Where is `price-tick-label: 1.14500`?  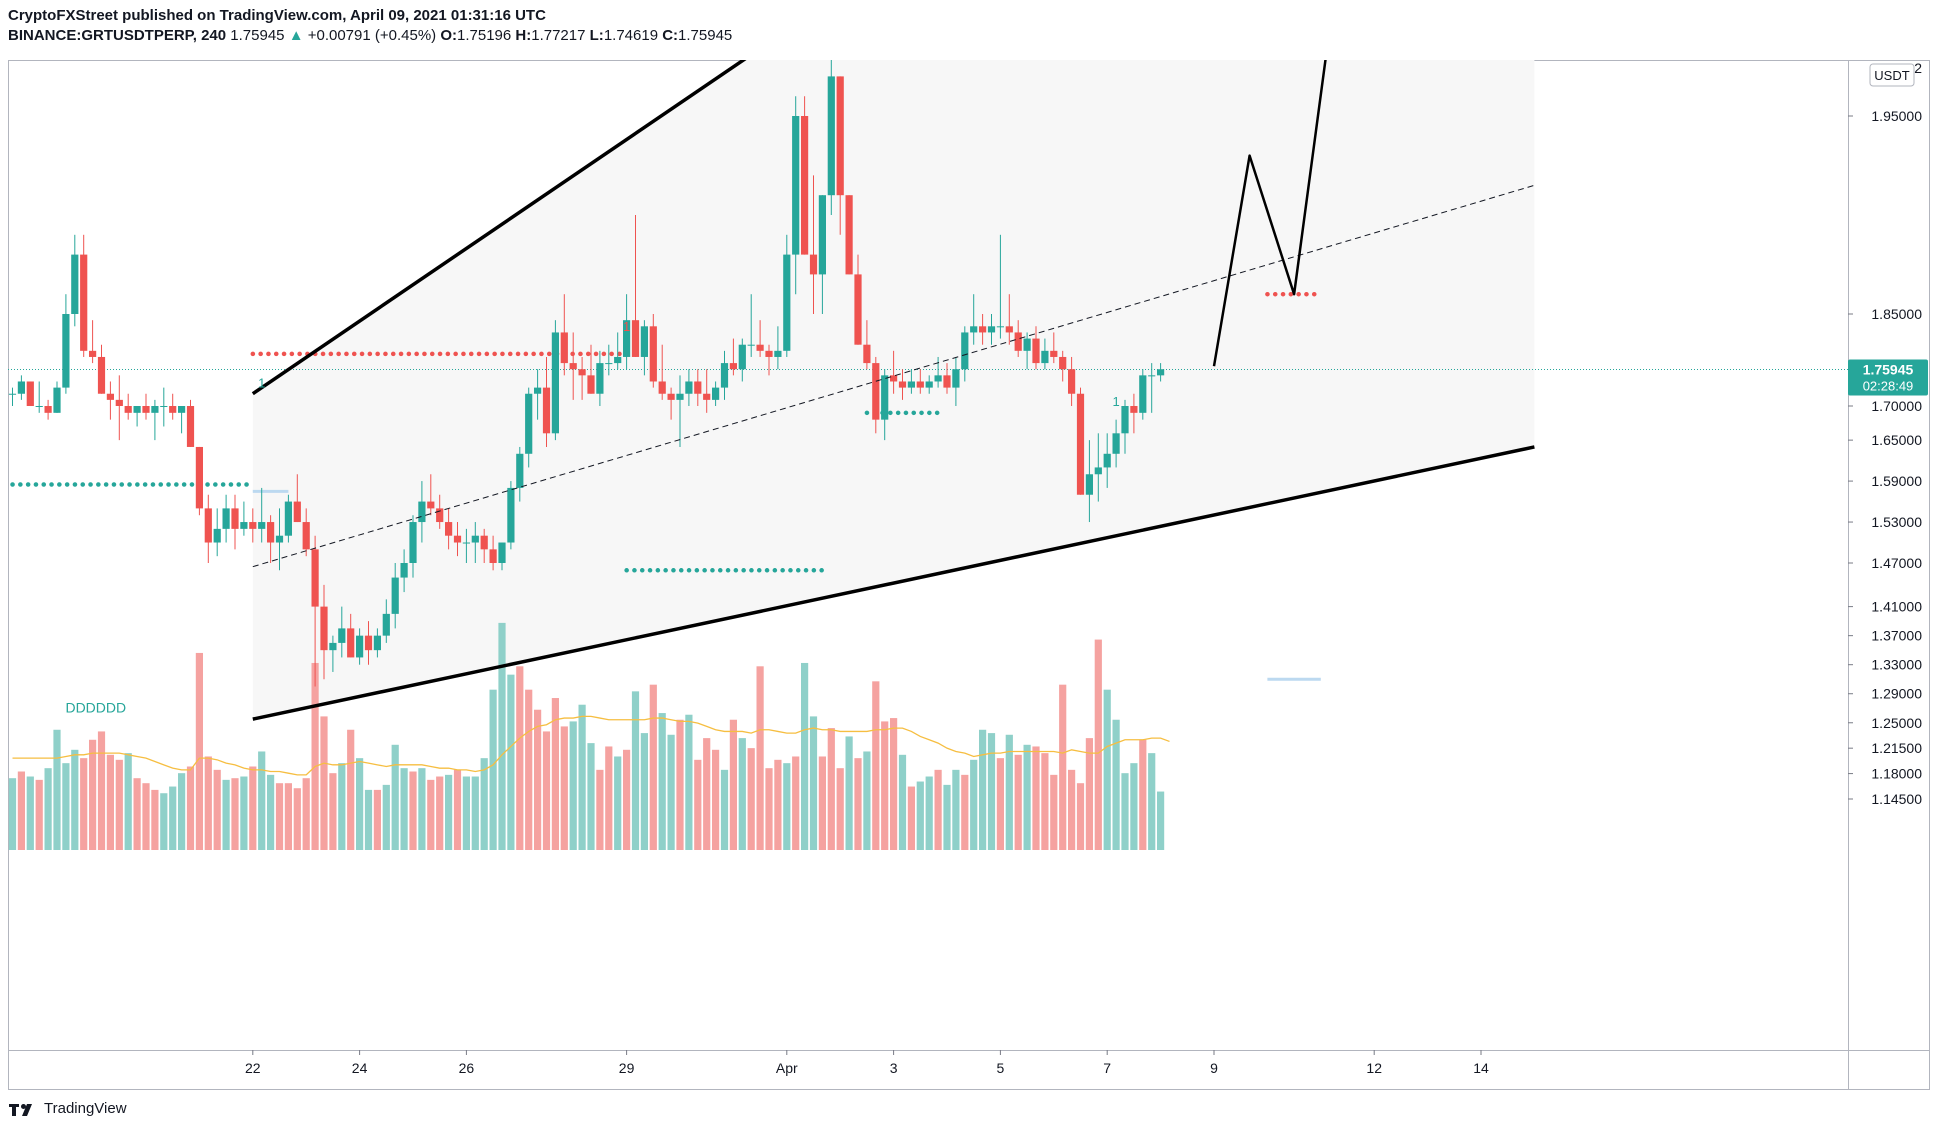
price-tick-label: 1.14500 is located at coordinates (1896, 799).